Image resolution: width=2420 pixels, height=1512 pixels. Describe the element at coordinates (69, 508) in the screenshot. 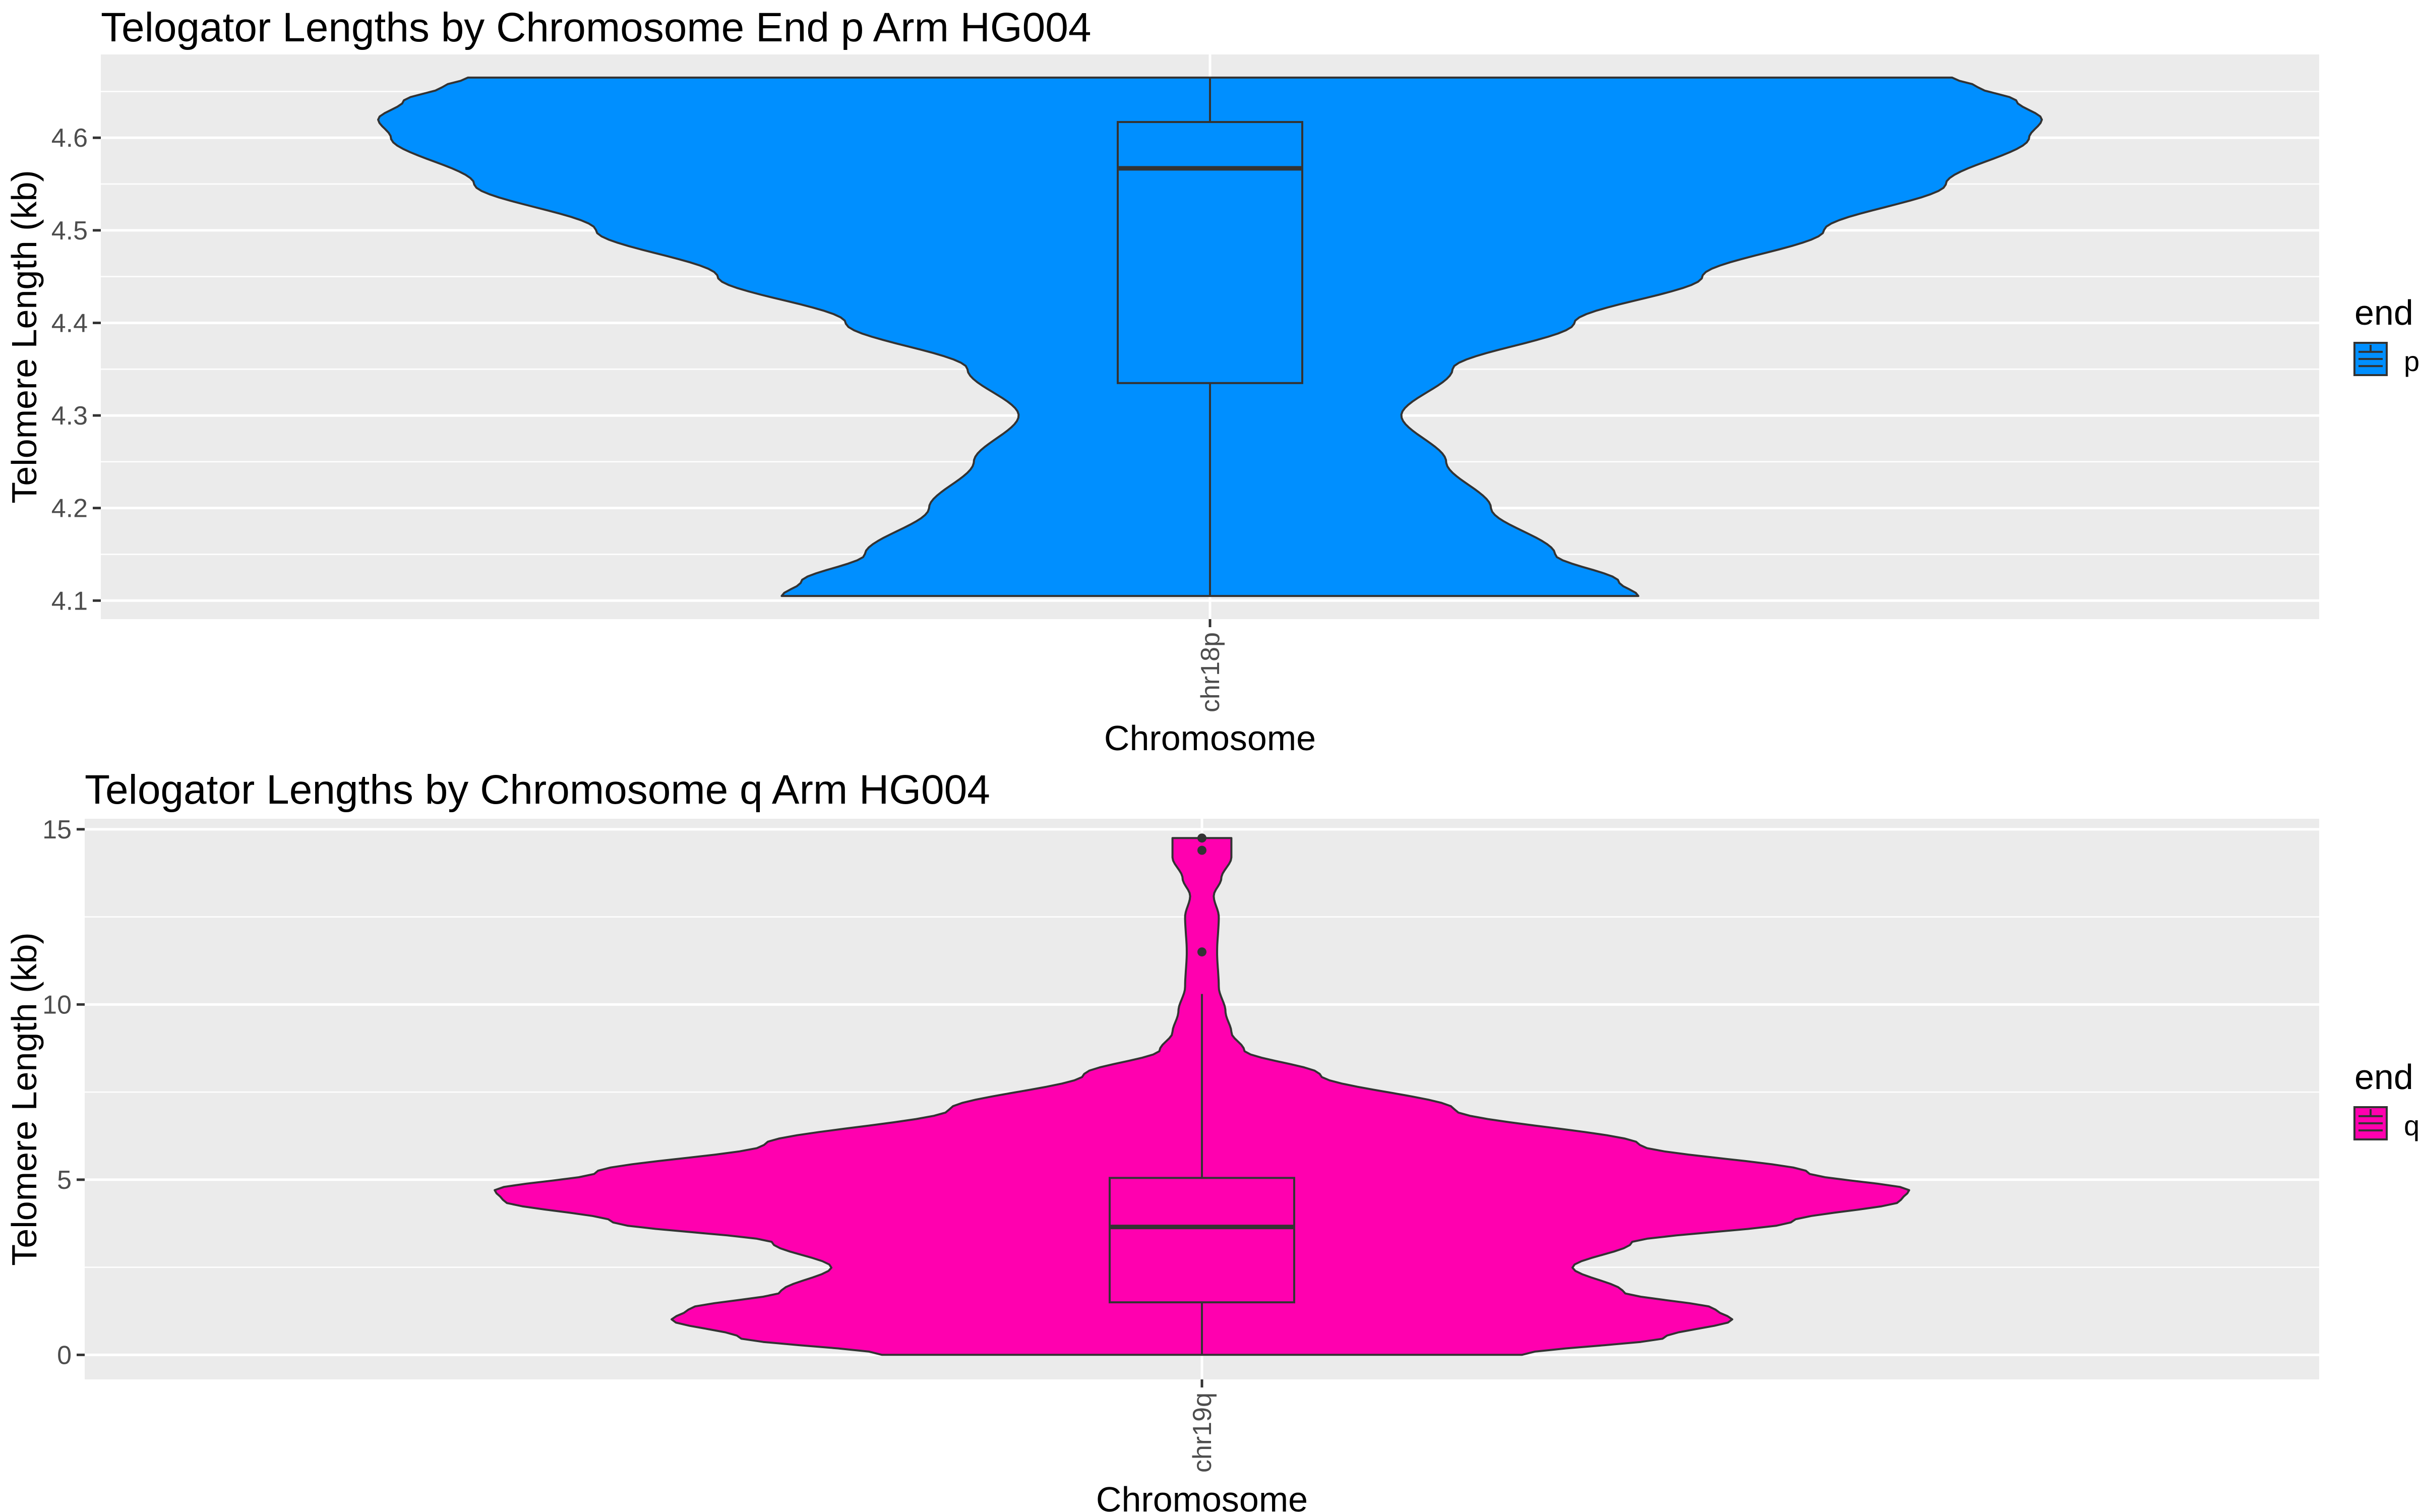

I see `y-tick-label-p: 4.2` at that location.